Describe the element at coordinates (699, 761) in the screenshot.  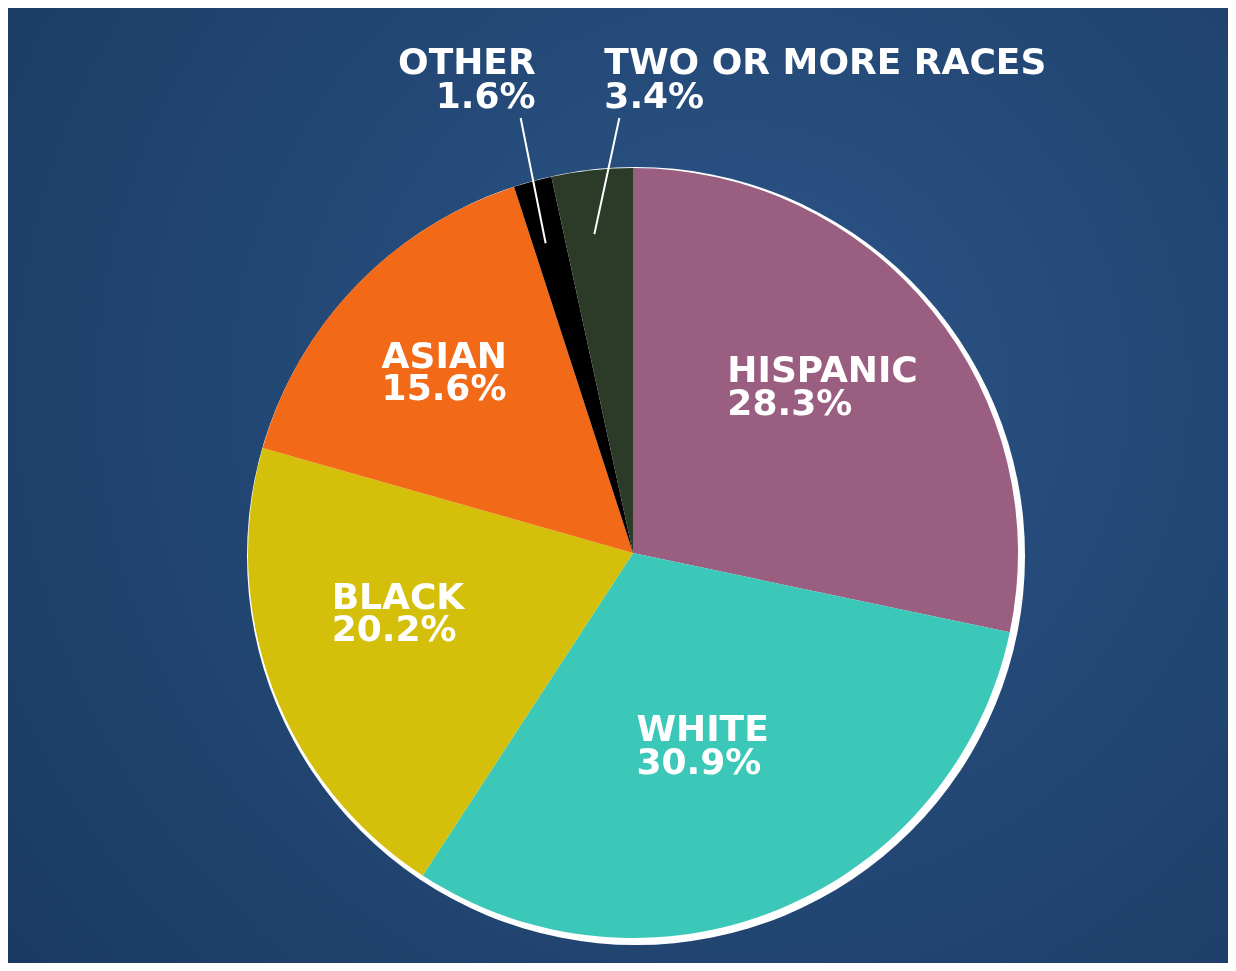
I see `data-label: 30.9%` at that location.